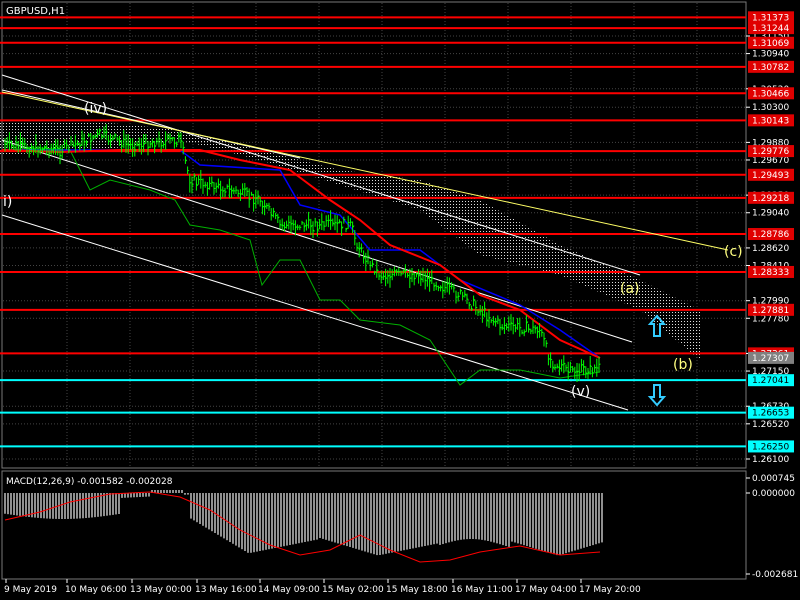  I want to click on price-tick-label: 1.27150, so click(770, 372).